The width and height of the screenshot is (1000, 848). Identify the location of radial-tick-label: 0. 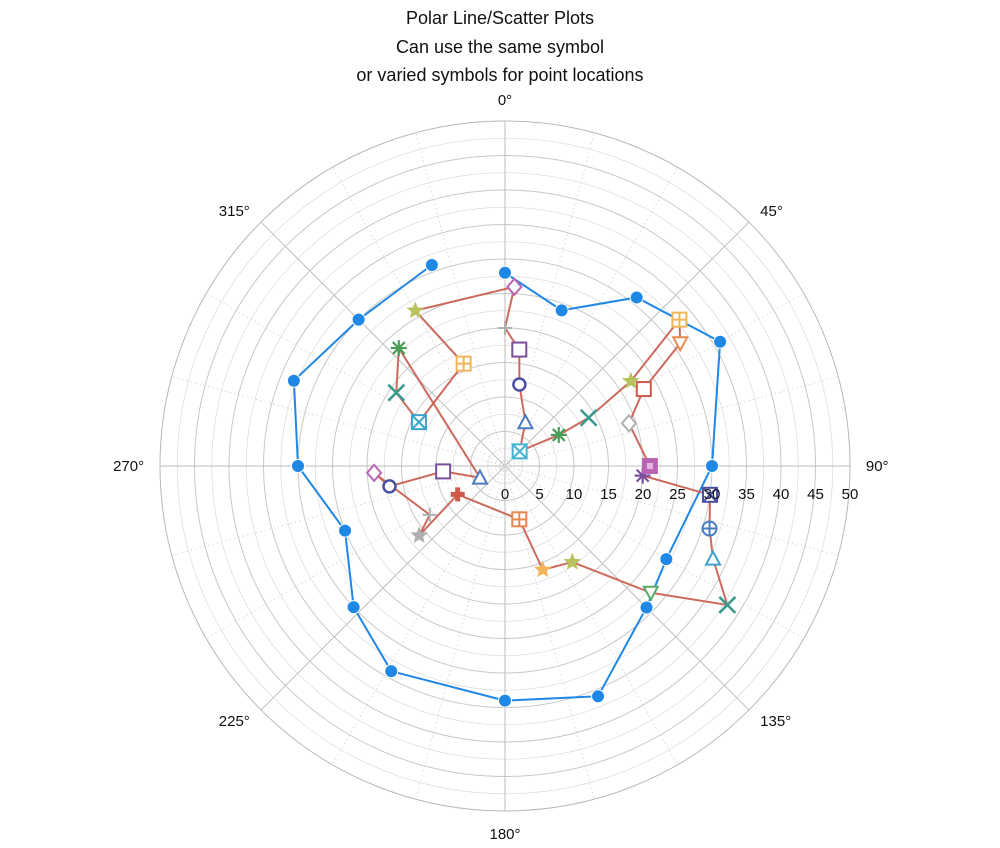
(505, 494).